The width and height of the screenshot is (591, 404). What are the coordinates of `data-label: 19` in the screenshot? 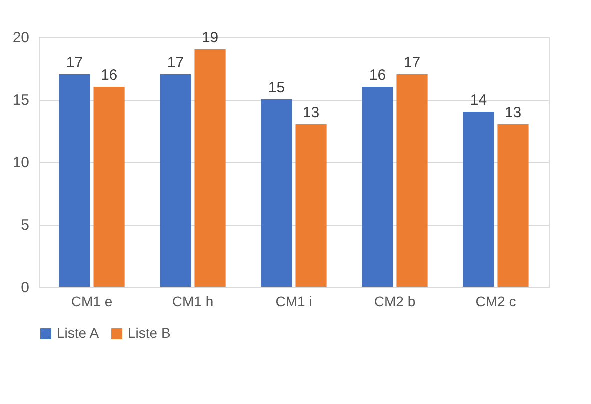 It's located at (210, 38).